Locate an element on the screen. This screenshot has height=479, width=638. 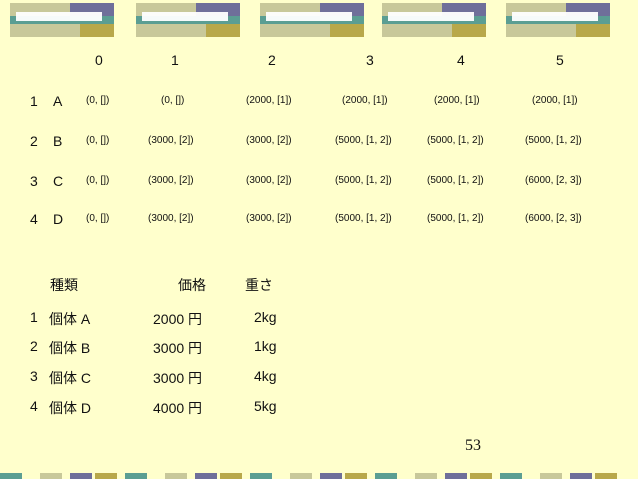
dp-row-number: 4 is located at coordinates (34, 219).